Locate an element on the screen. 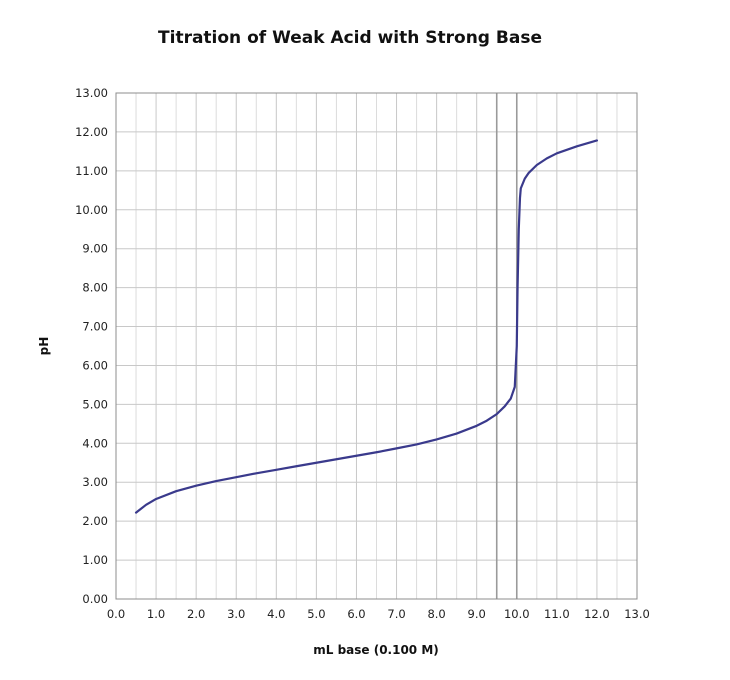 The width and height of the screenshot is (730, 680). x-tick-label: 9.0 is located at coordinates (477, 614).